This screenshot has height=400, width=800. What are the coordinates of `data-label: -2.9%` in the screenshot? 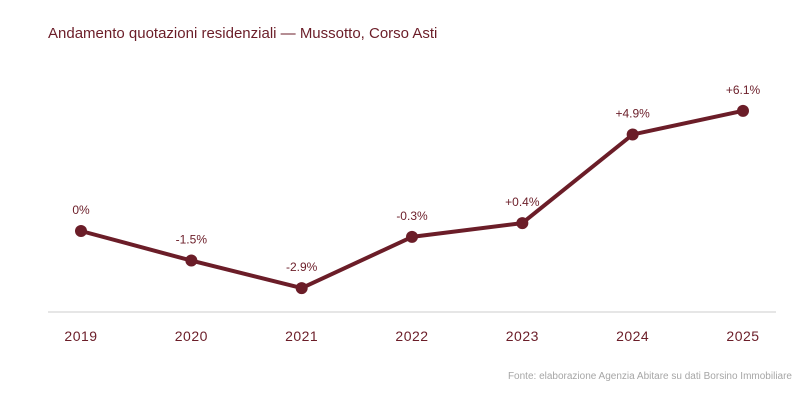 It's located at (302, 267).